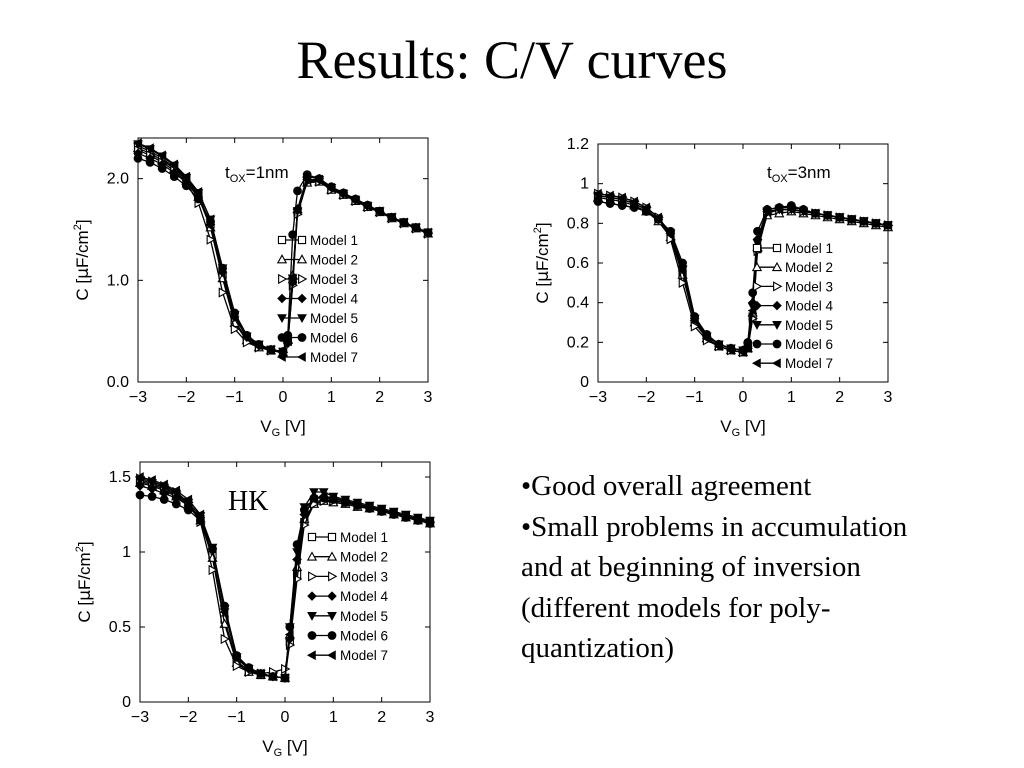 The image size is (1024, 768). I want to click on legend-label: Model 4, so click(334, 299).